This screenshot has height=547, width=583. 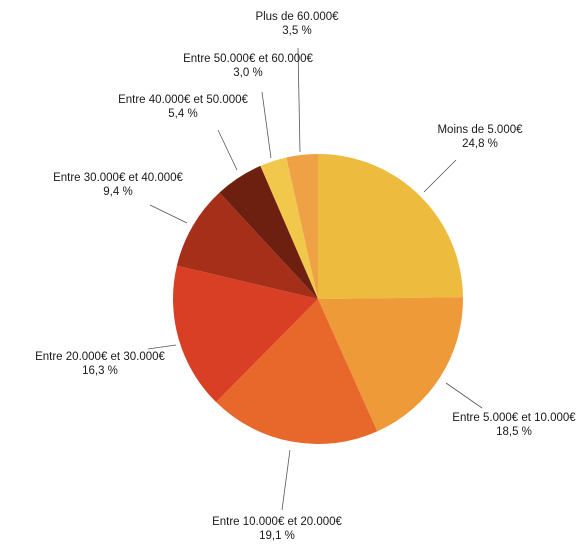 What do you see at coordinates (296, 31) in the screenshot?
I see `slice-value-label: 3,5 %` at bounding box center [296, 31].